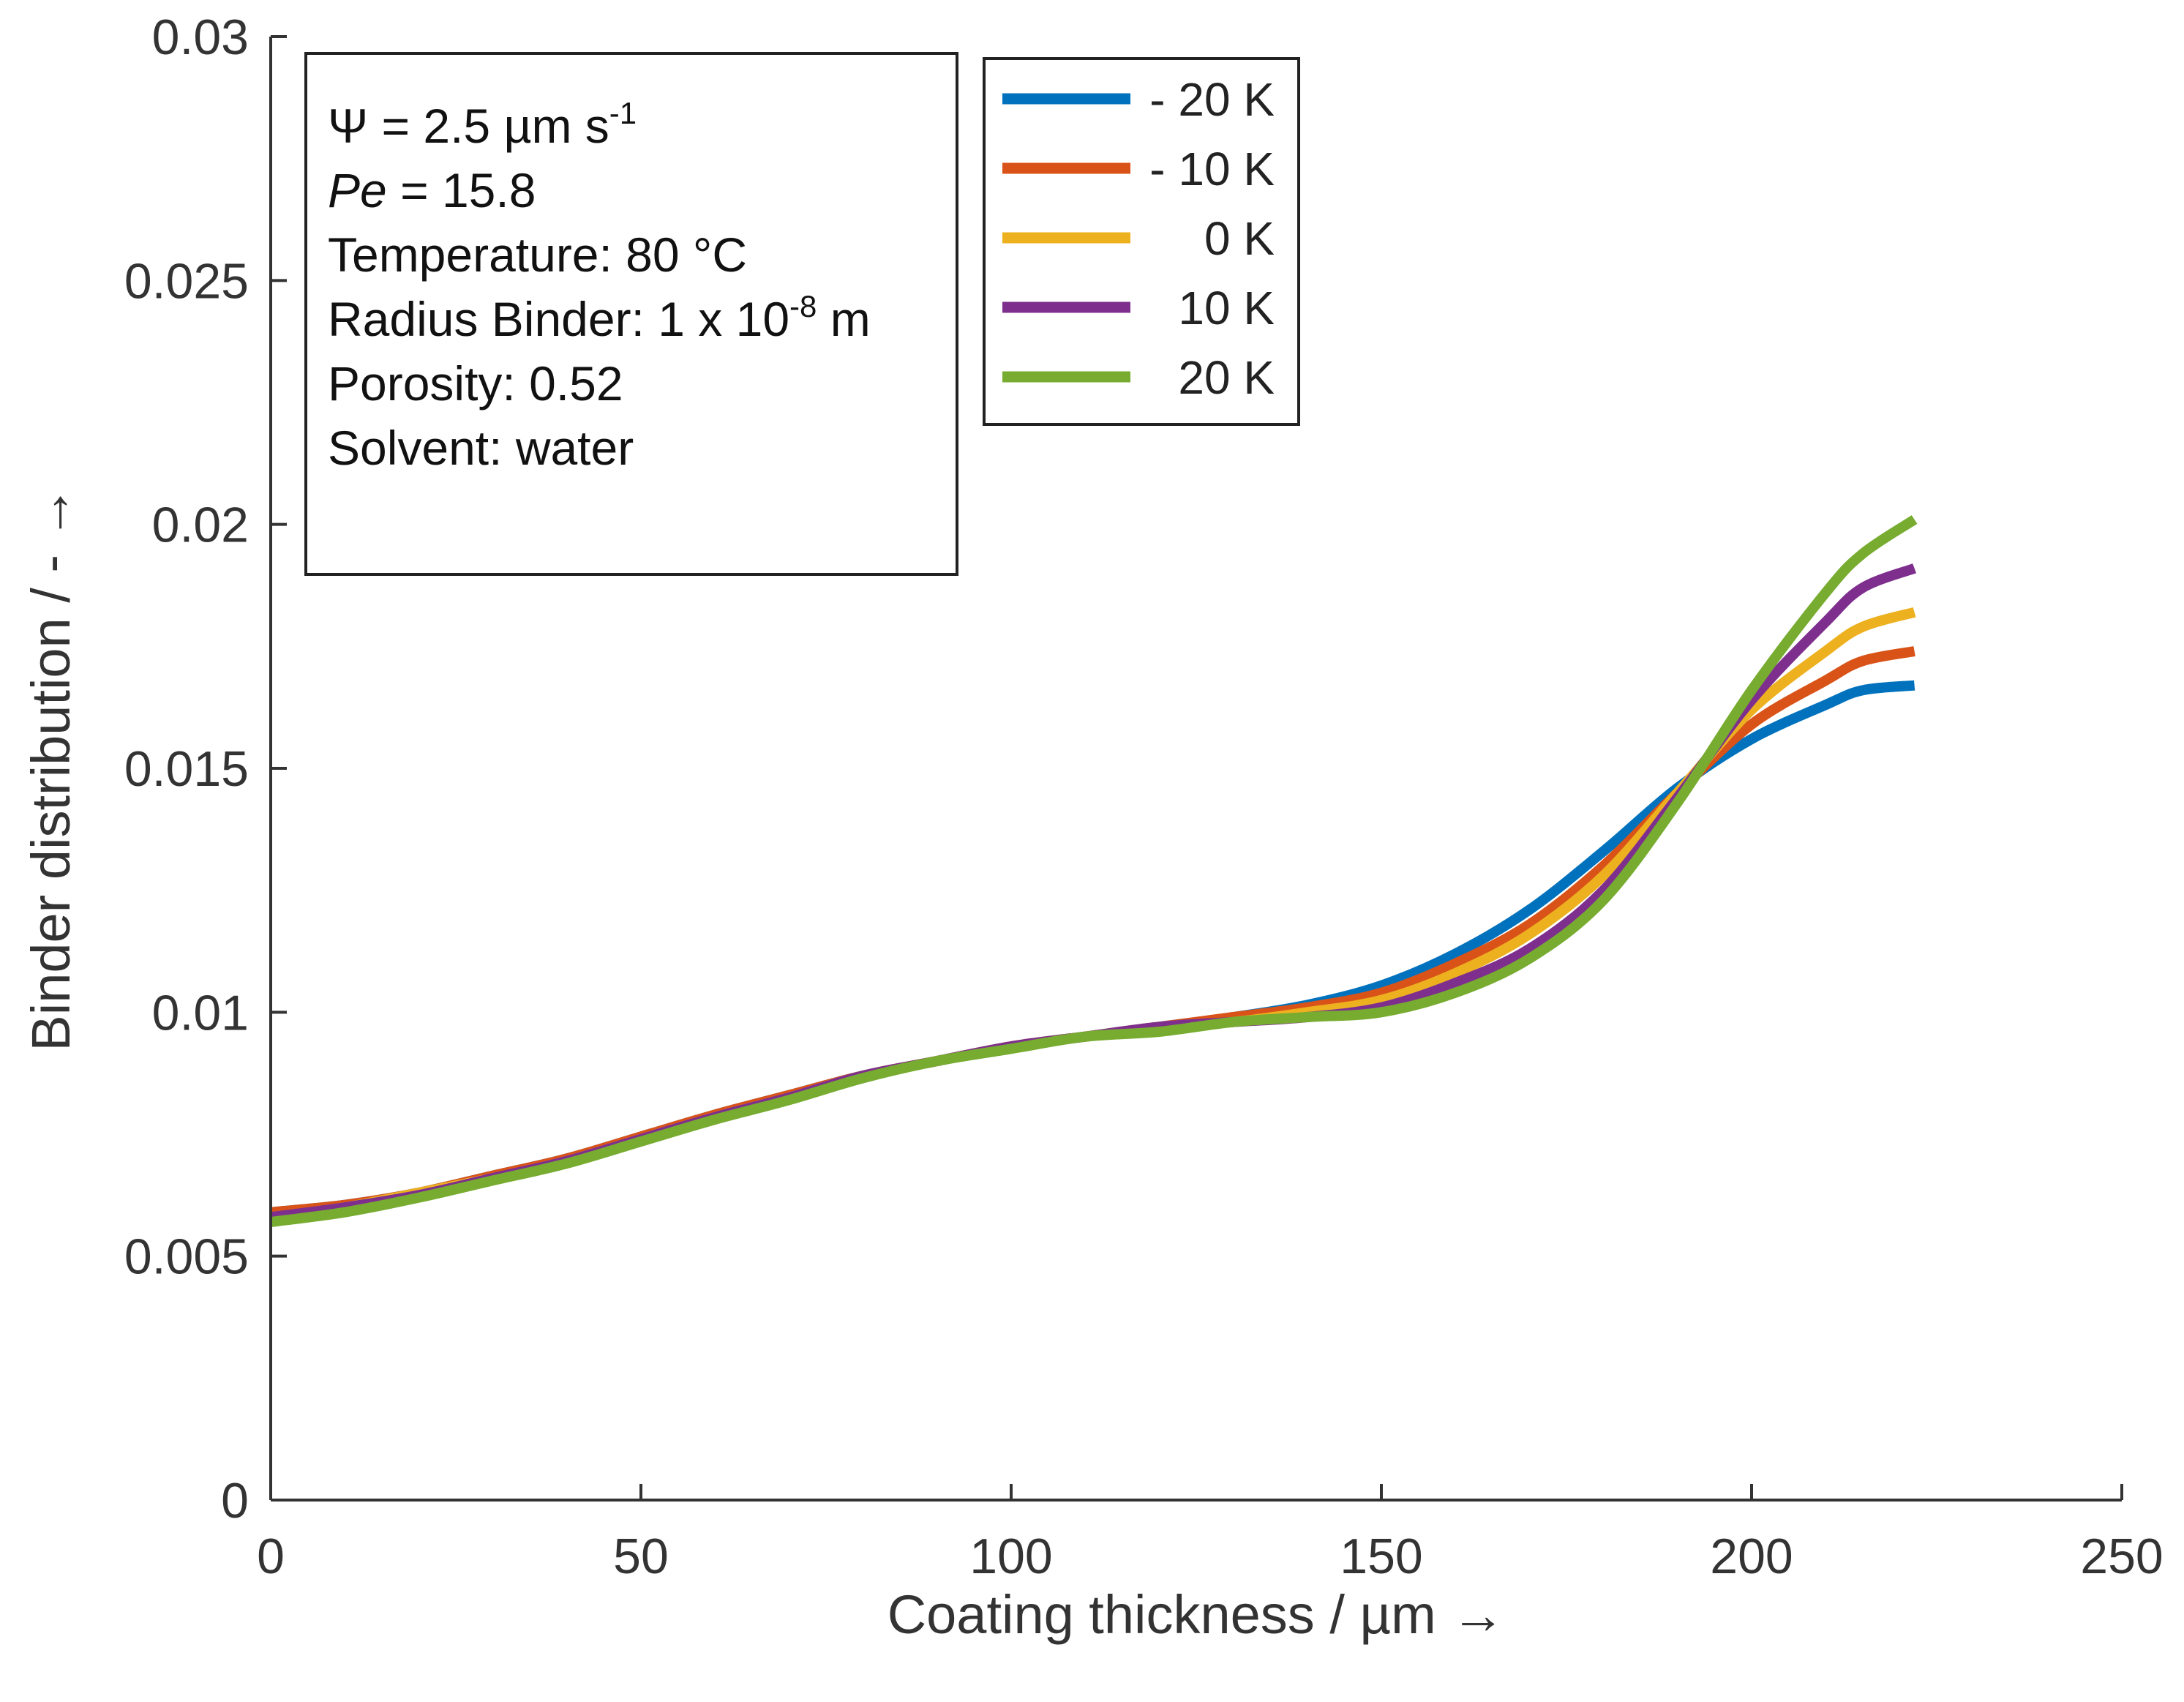 This screenshot has width=2184, height=1702. I want to click on legend-label-1: - 10 K, so click(1212, 169).